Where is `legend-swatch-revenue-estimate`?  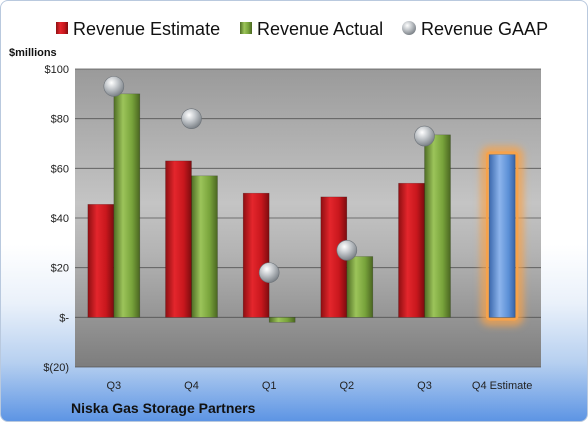
legend-swatch-revenue-estimate is located at coordinates (62, 28).